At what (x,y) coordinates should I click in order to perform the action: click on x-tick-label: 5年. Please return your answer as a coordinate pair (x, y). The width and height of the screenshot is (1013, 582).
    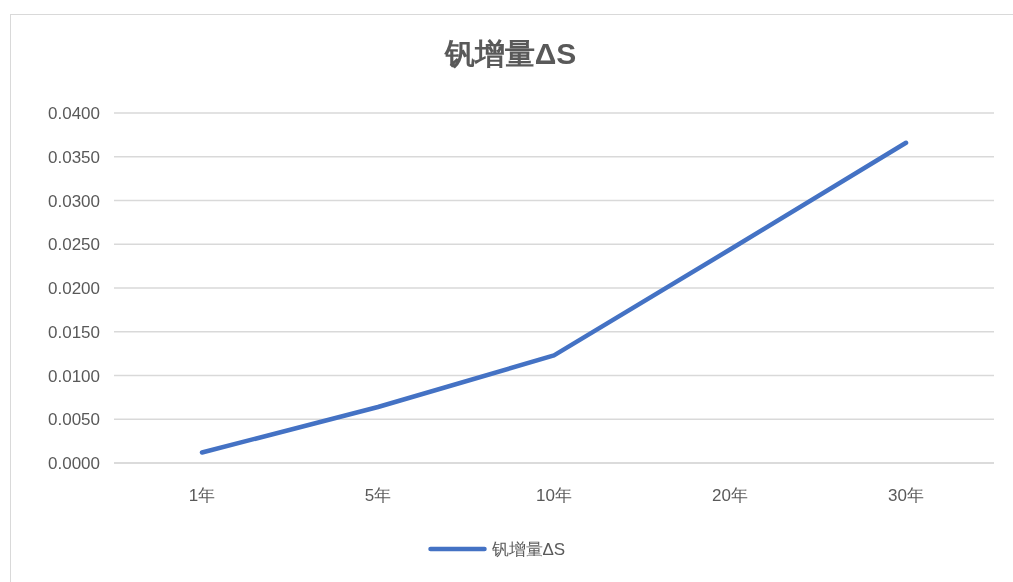
    Looking at the image, I should click on (378, 495).